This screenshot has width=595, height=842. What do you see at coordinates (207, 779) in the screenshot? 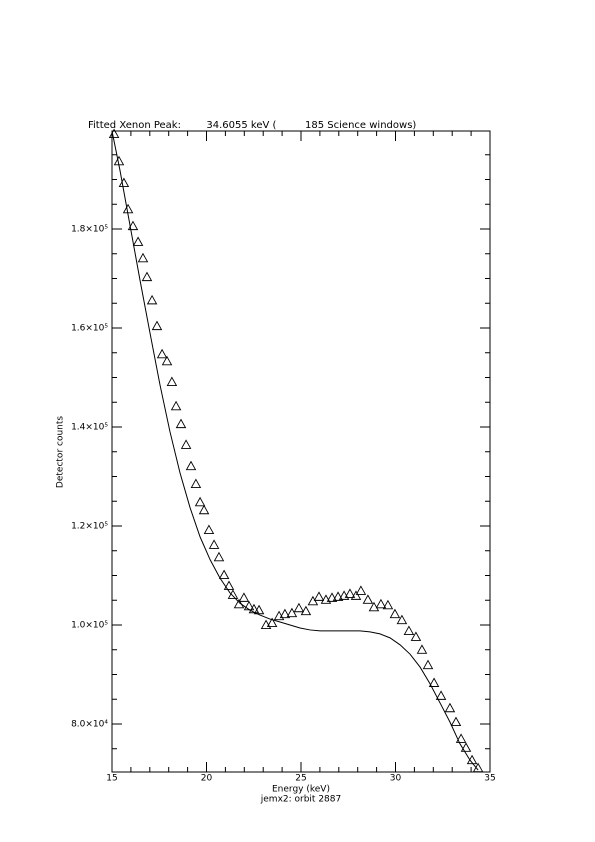
I see `x-tick-label: 20` at bounding box center [207, 779].